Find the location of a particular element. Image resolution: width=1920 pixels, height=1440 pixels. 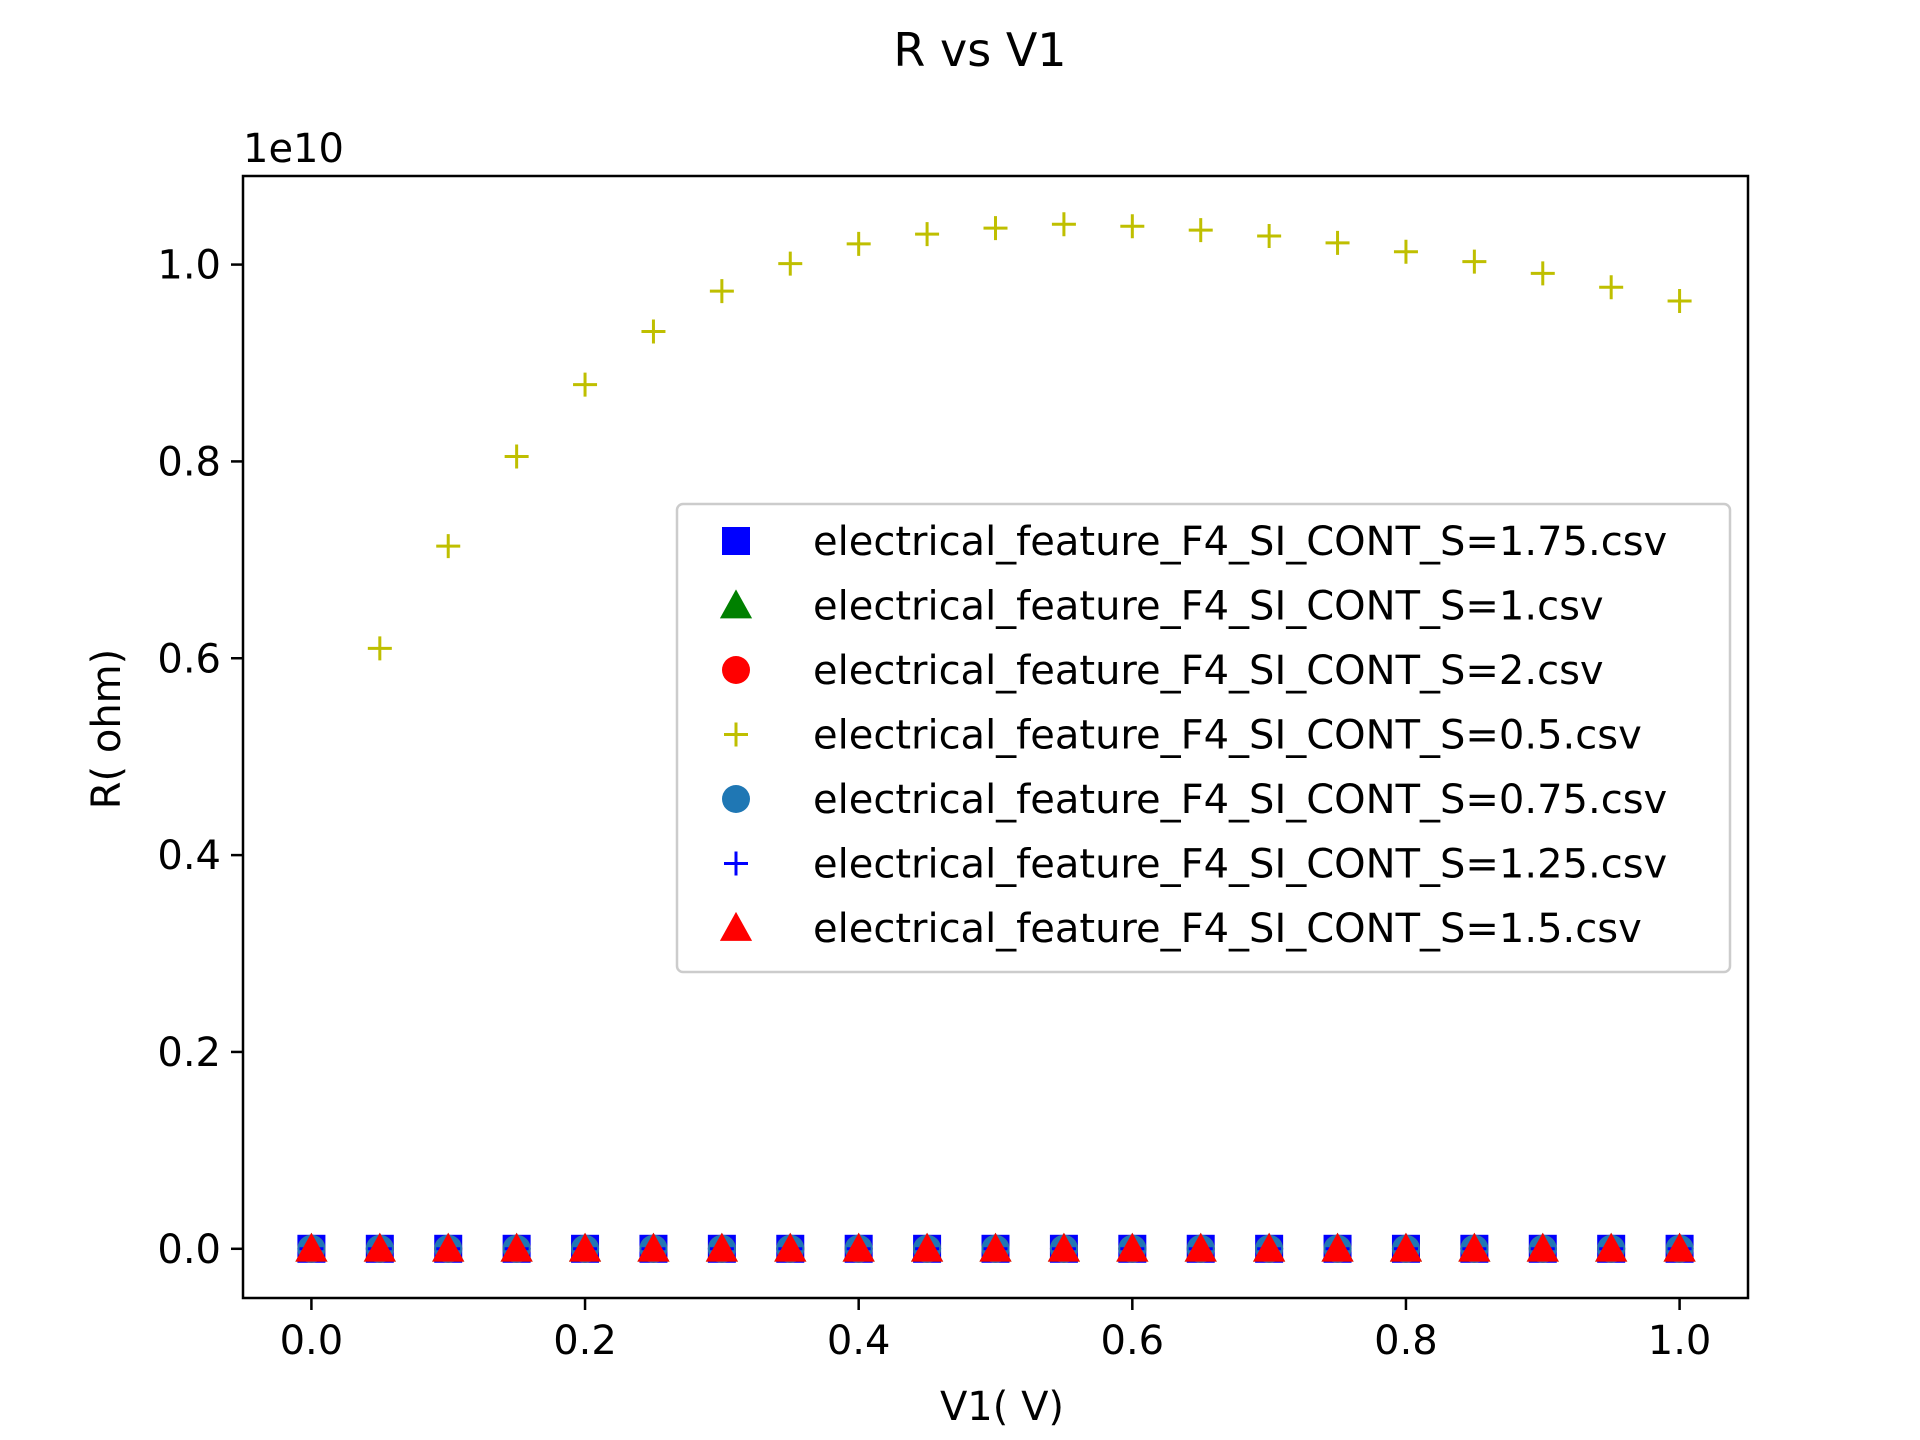

chart-title: R vs V1 is located at coordinates (979, 50).